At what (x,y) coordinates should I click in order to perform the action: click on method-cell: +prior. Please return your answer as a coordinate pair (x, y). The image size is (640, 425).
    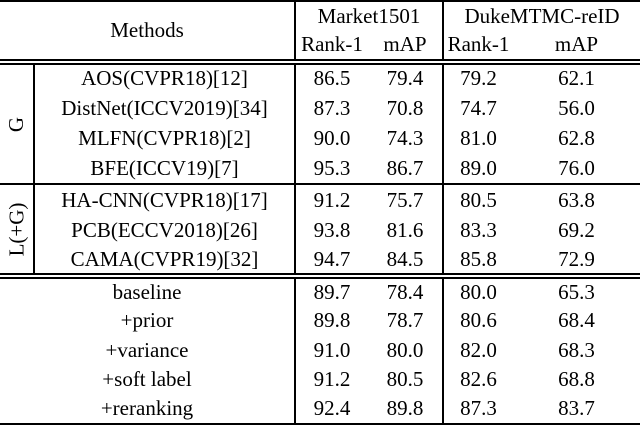
    Looking at the image, I should click on (147, 320).